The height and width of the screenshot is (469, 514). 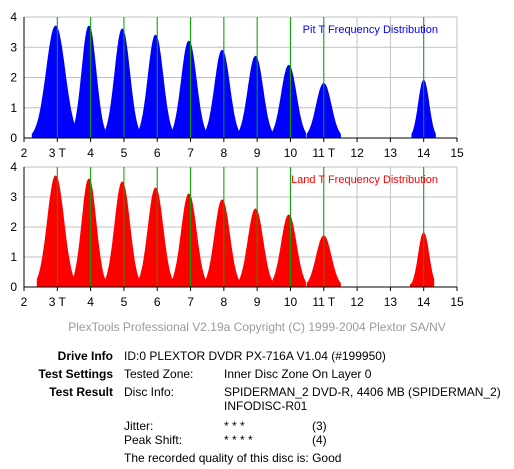 I want to click on land-x-tick-label: 15, so click(x=457, y=302).